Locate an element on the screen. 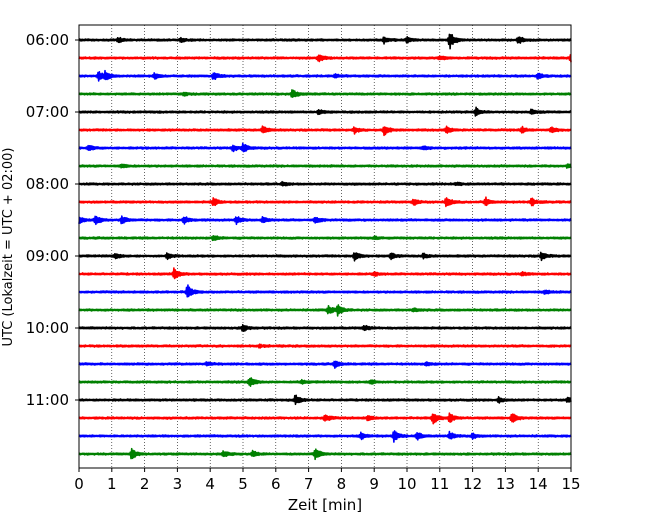  x-tick-label: 0 is located at coordinates (79, 484).